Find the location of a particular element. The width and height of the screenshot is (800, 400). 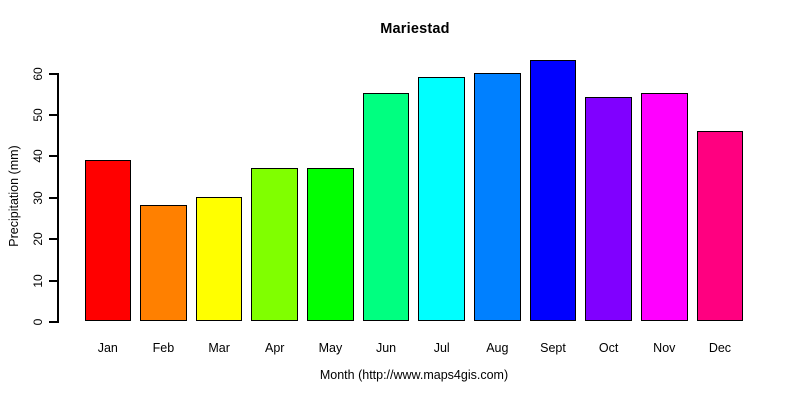

x-tick-label-aug: Aug is located at coordinates (497, 348).